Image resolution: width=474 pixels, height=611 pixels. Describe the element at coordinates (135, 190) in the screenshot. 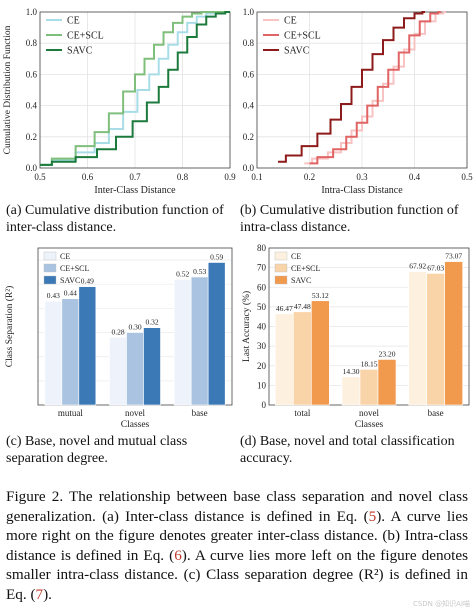

I see `x-axis-label: Inter-Class Distance` at that location.